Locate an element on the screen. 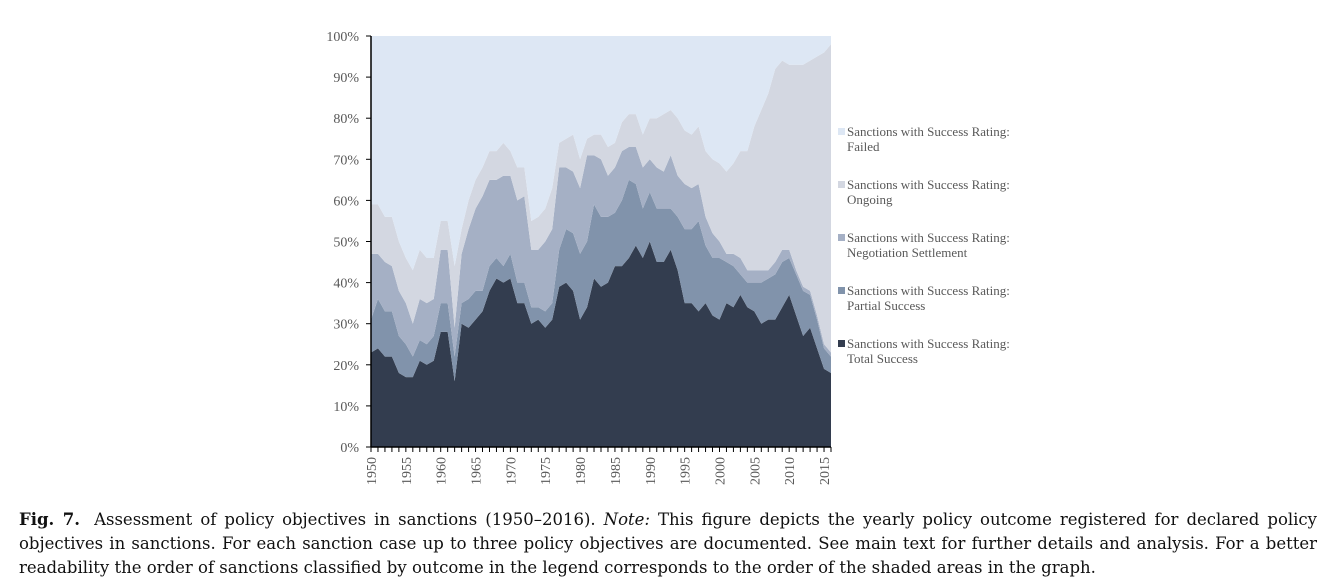 This screenshot has width=1335, height=588. x-tick-label: 1990 is located at coordinates (651, 471).